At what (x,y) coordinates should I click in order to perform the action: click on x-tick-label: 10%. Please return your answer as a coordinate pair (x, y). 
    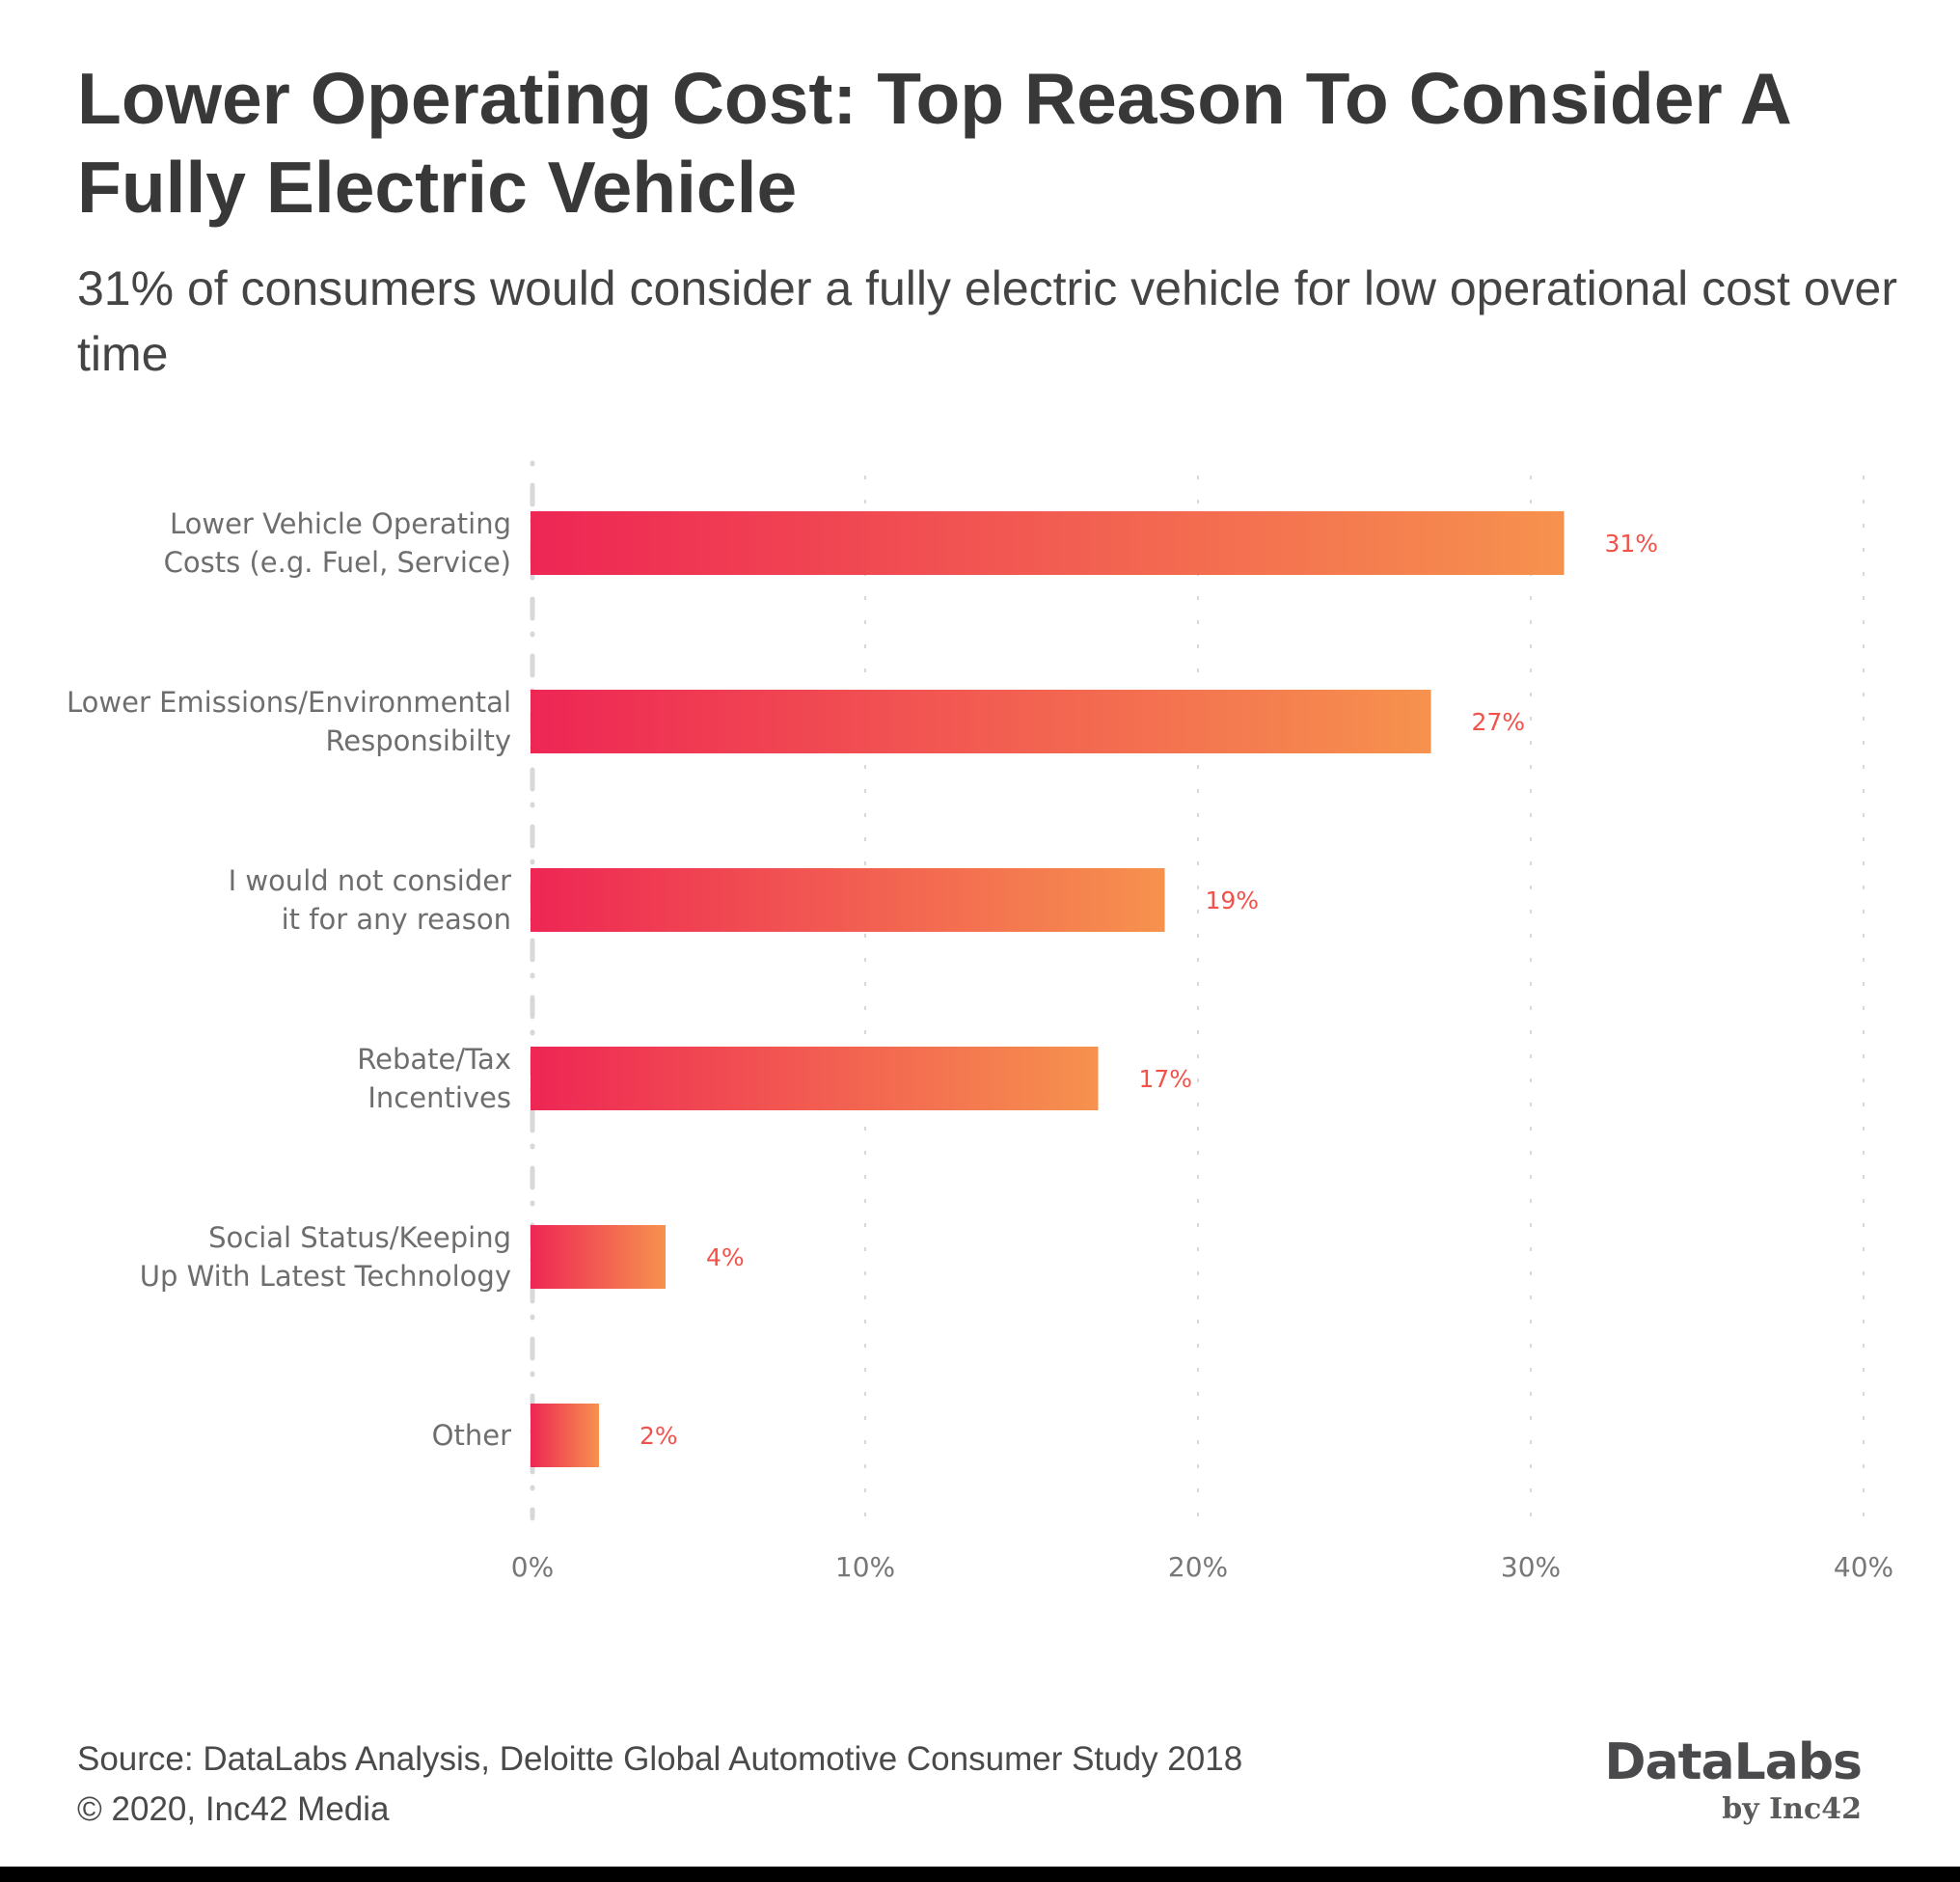
    Looking at the image, I should click on (865, 1567).